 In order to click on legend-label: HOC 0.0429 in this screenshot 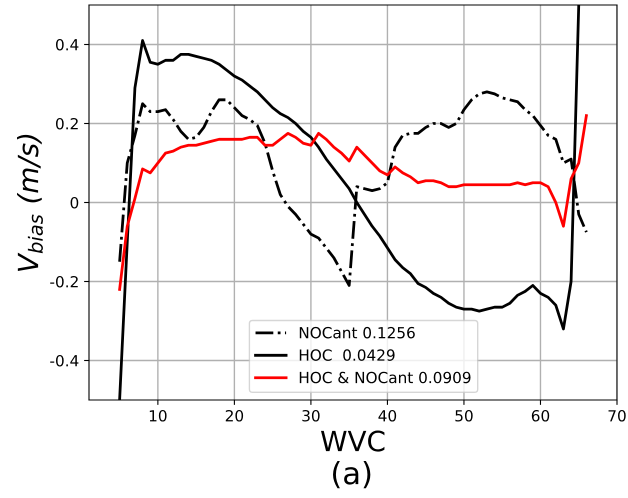, I will do `click(347, 355)`.